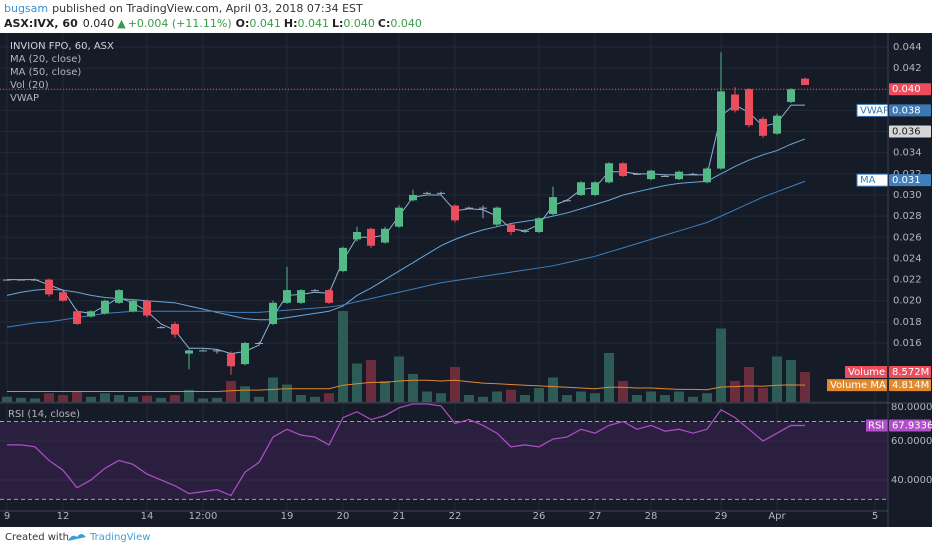 The height and width of the screenshot is (554, 932). Describe the element at coordinates (910, 371) in the screenshot. I see `volume-label-box` at that location.